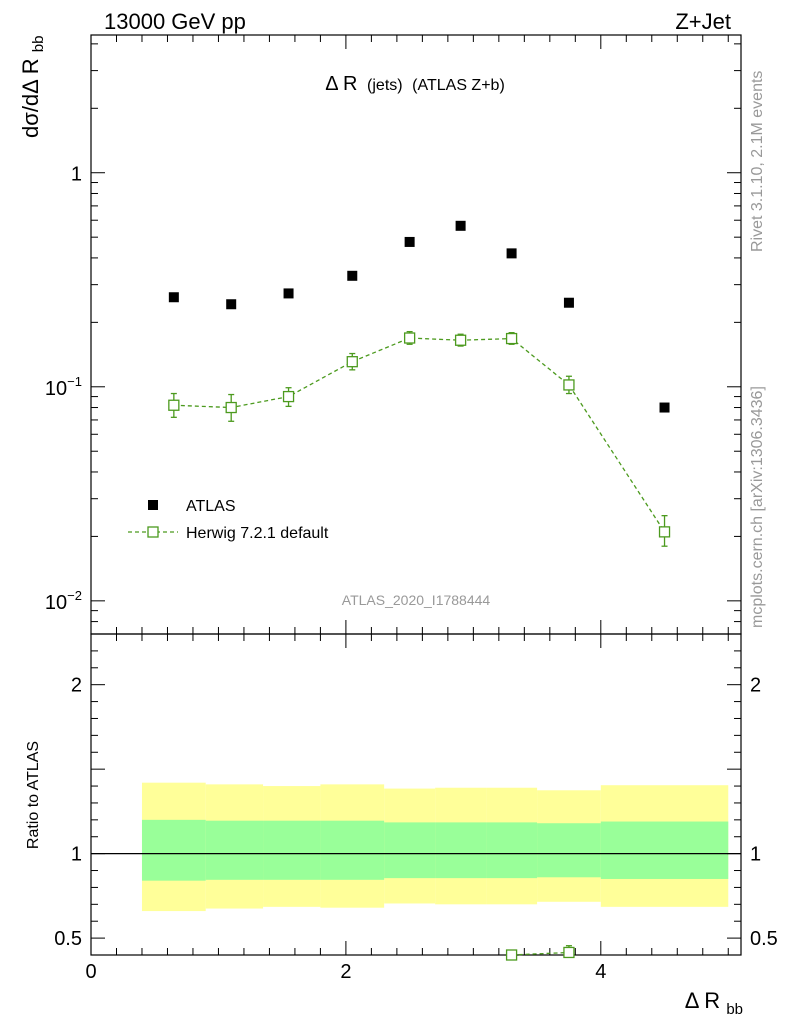 This screenshot has height=1024, width=786. What do you see at coordinates (345, 972) in the screenshot?
I see `xtick-label-1: 2` at bounding box center [345, 972].